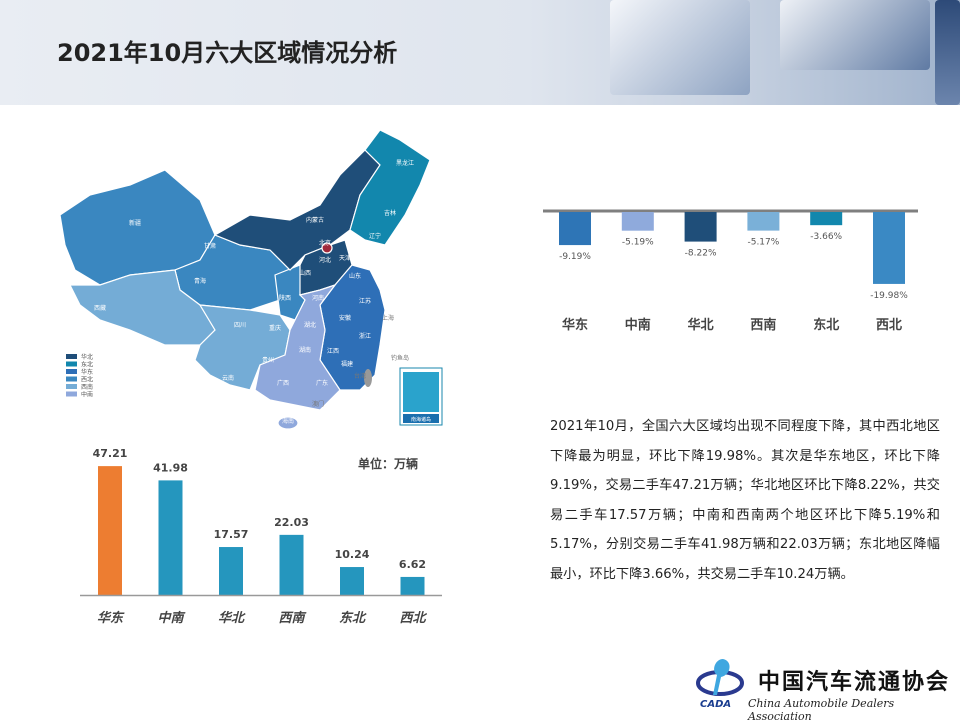 Image resolution: width=960 pixels, height=723 pixels. Describe the element at coordinates (720, 677) in the screenshot. I see `cada-logo-icon` at that location.